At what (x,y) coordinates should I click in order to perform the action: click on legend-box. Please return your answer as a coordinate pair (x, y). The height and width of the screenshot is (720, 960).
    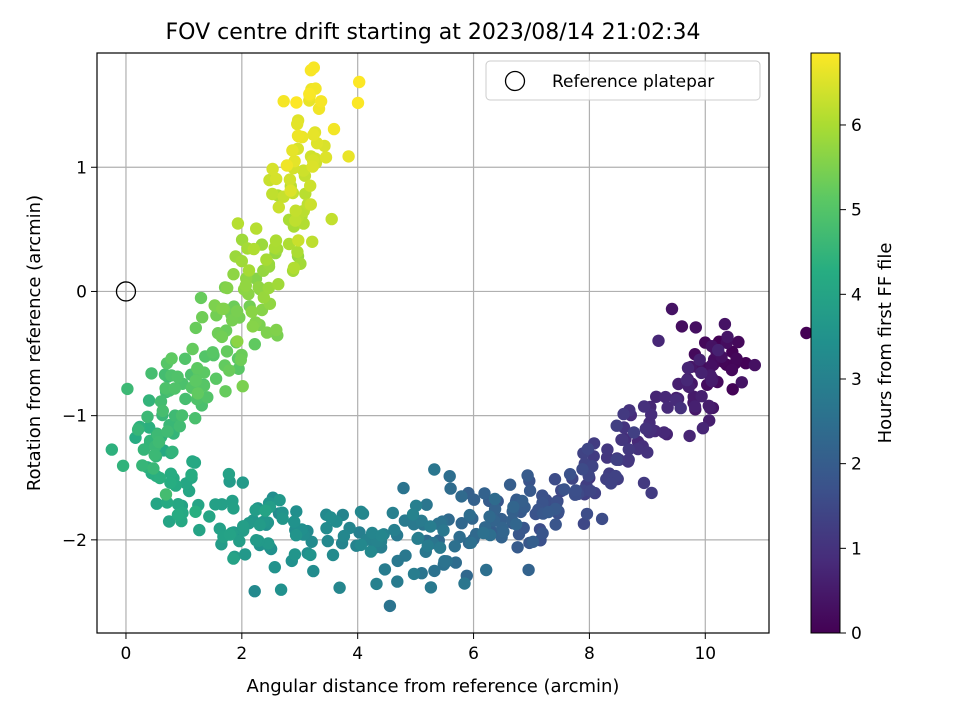
    Looking at the image, I should click on (623, 80).